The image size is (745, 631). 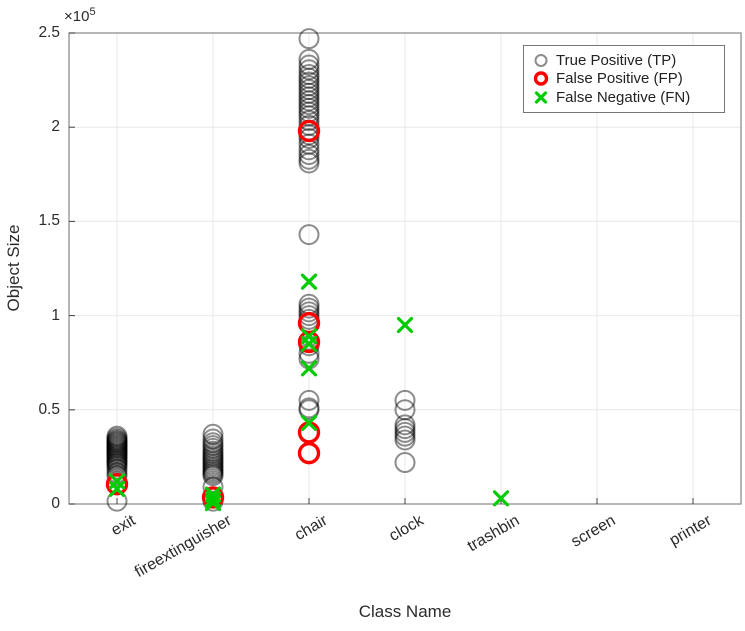 What do you see at coordinates (55, 503) in the screenshot?
I see `y-tick-label-0: 0` at bounding box center [55, 503].